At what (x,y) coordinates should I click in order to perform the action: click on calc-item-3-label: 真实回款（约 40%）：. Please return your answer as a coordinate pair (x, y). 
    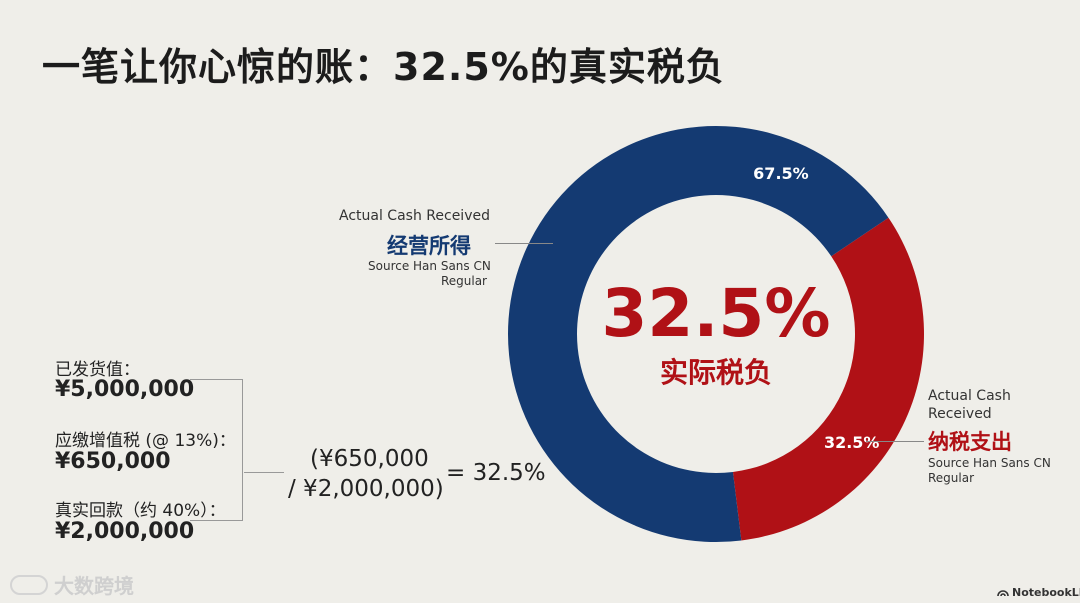
    Looking at the image, I should click on (140, 511).